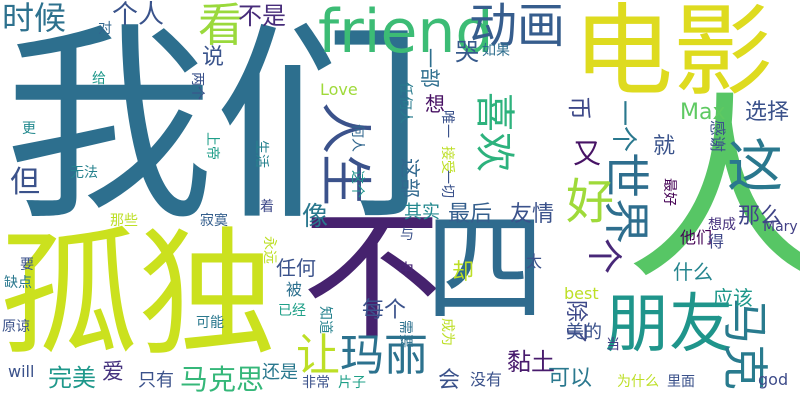  Describe the element at coordinates (722, 225) in the screenshot. I see `word-xiangcheng: 想成` at that location.